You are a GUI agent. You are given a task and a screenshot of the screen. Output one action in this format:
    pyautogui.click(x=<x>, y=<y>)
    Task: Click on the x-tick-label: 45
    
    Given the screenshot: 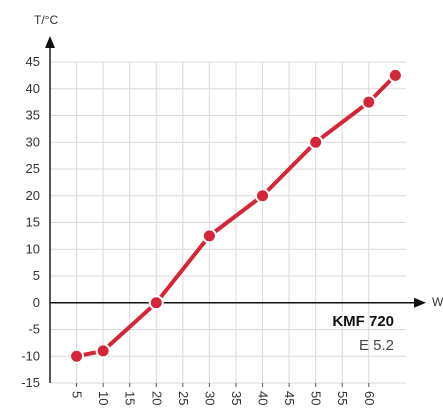 What is the action you would take?
    pyautogui.click(x=289, y=398)
    